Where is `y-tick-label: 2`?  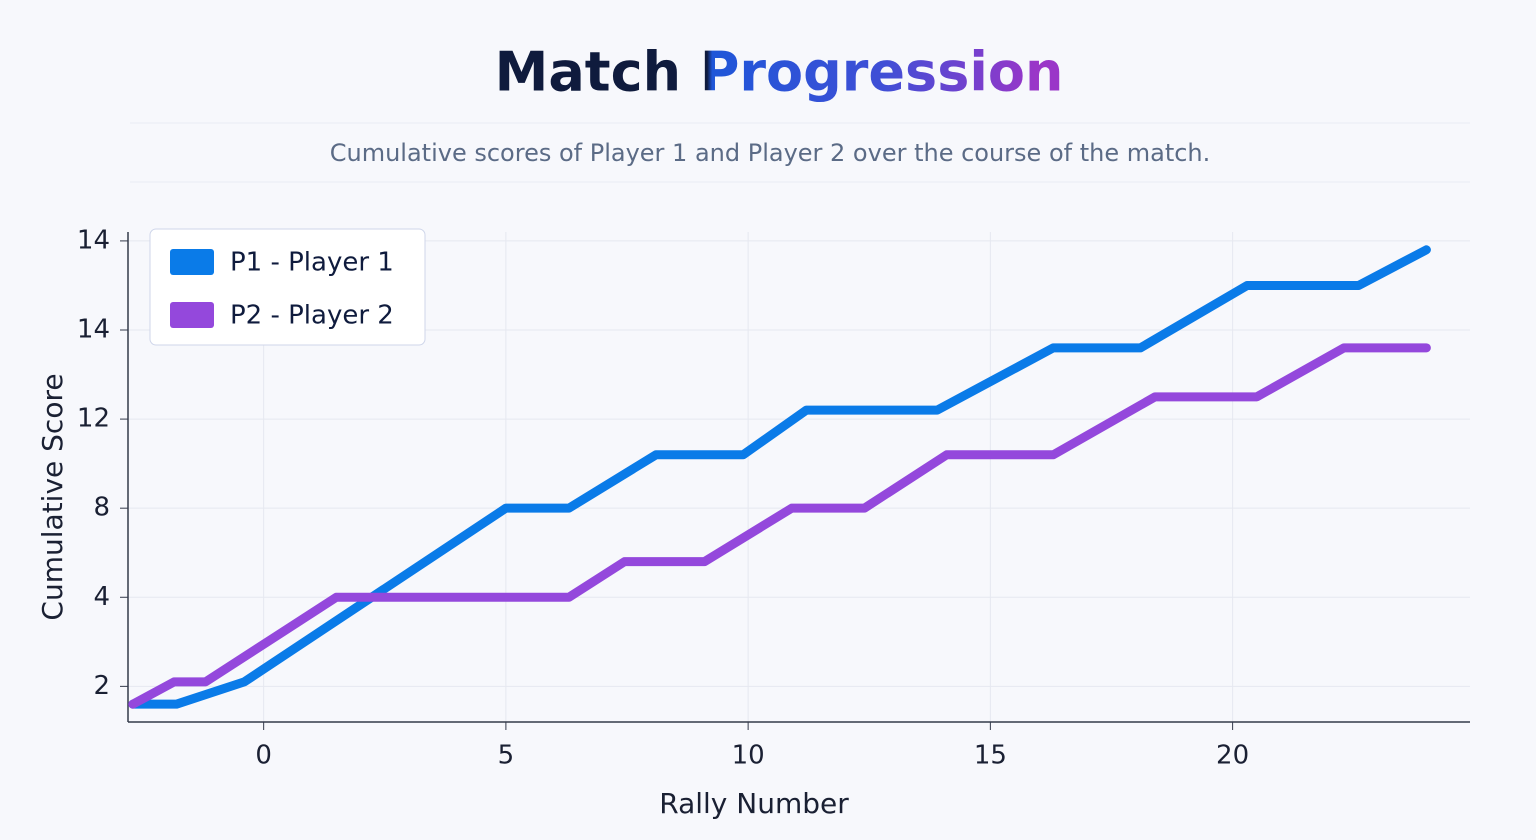
y-tick-label: 2 is located at coordinates (101, 686).